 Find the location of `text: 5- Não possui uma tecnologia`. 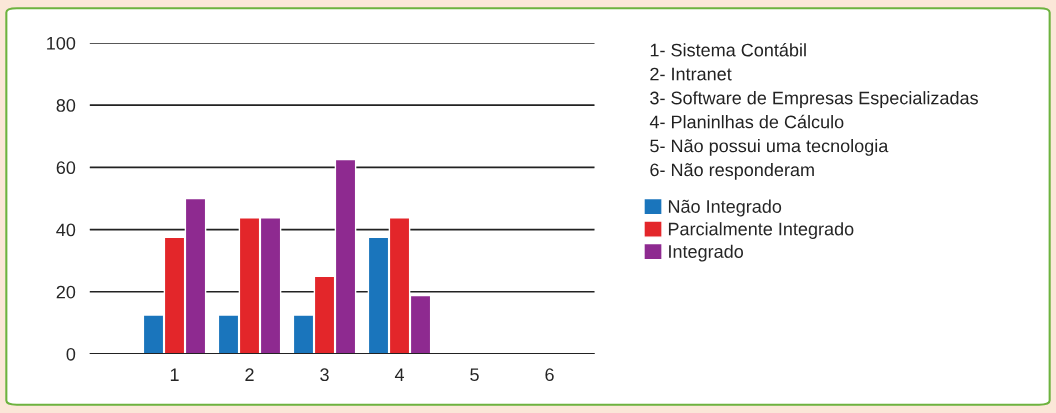

text: 5- Não possui uma tecnologia is located at coordinates (769, 147).